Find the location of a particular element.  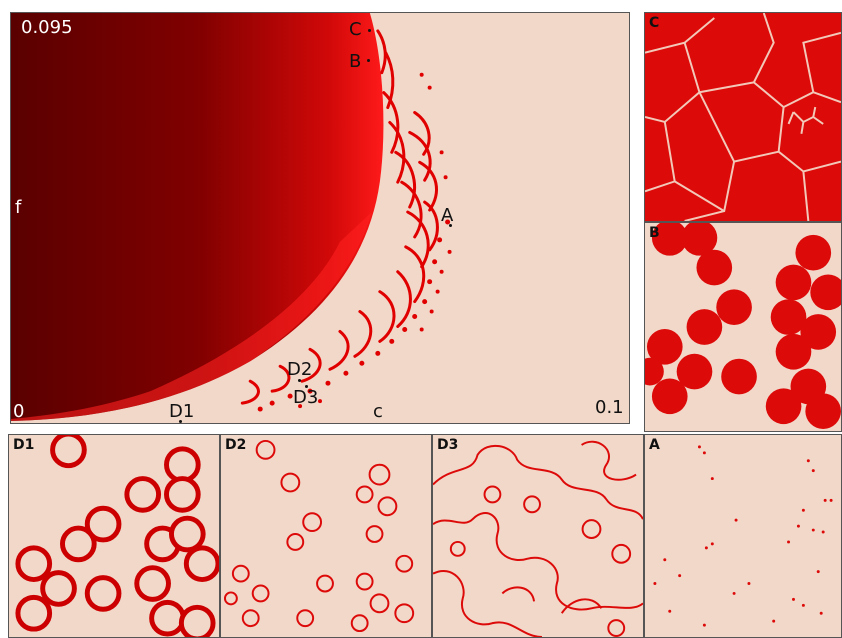

point-d3-marker is located at coordinates (306, 386).